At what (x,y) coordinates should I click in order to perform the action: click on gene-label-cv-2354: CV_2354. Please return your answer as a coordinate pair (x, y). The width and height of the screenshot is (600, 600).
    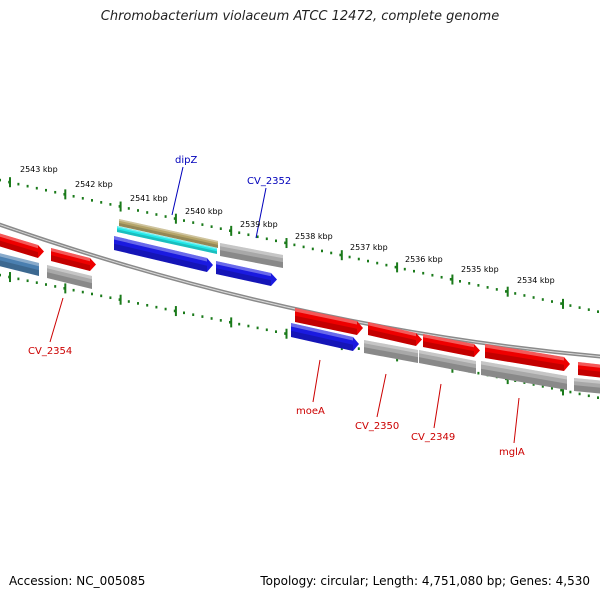
    Looking at the image, I should click on (50, 351).